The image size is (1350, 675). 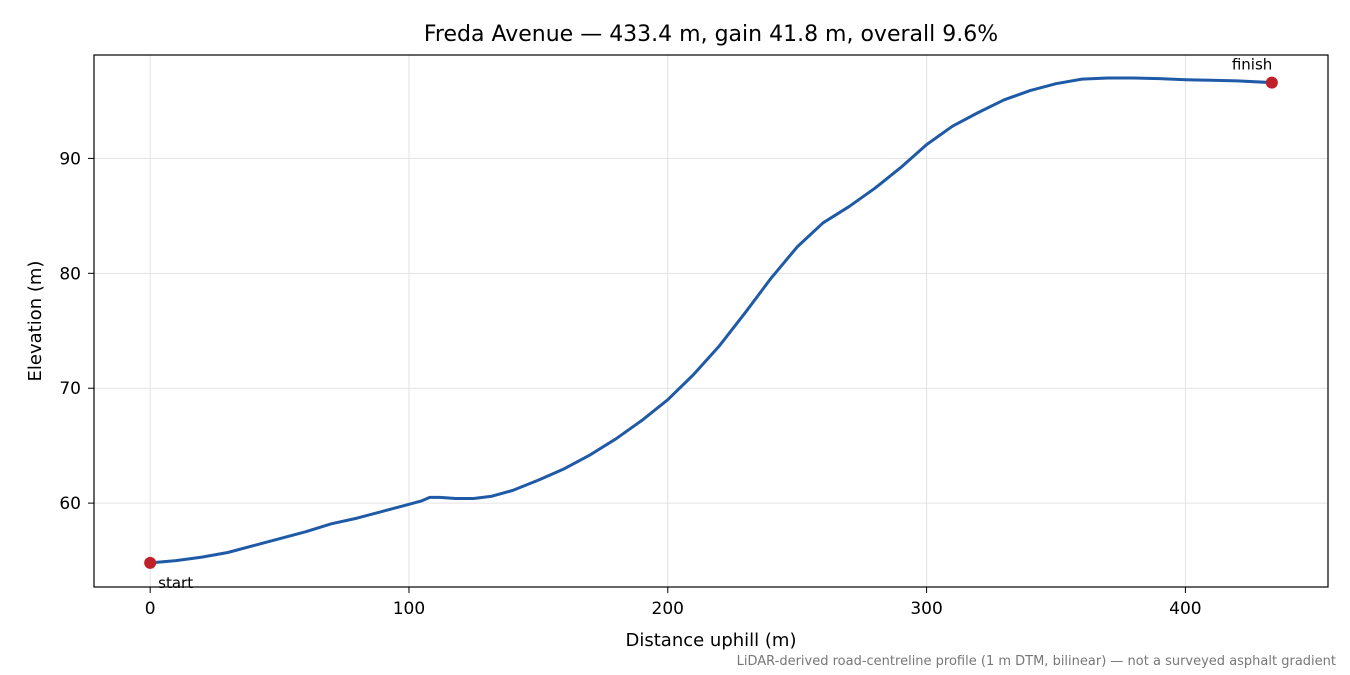 I want to click on y-tick-label: 80, so click(x=70, y=274).